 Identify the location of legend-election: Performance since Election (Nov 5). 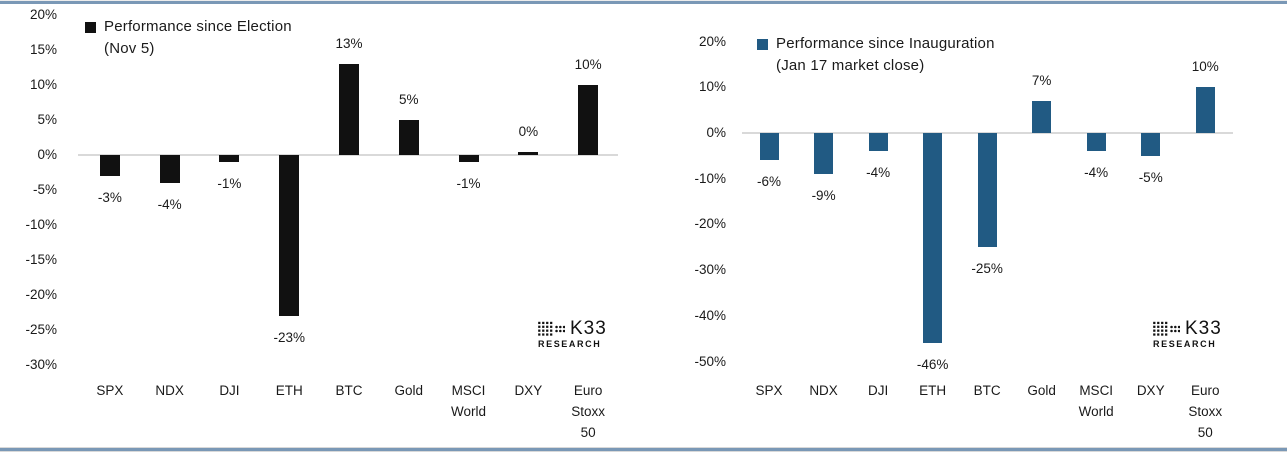
(188, 38).